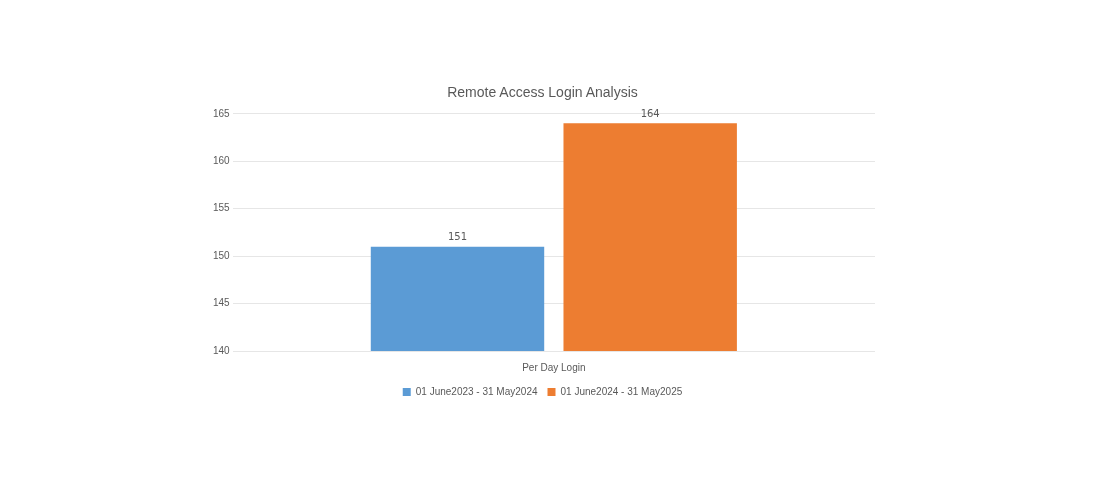  What do you see at coordinates (554, 367) in the screenshot?
I see `x-tick-label: Per Day Login` at bounding box center [554, 367].